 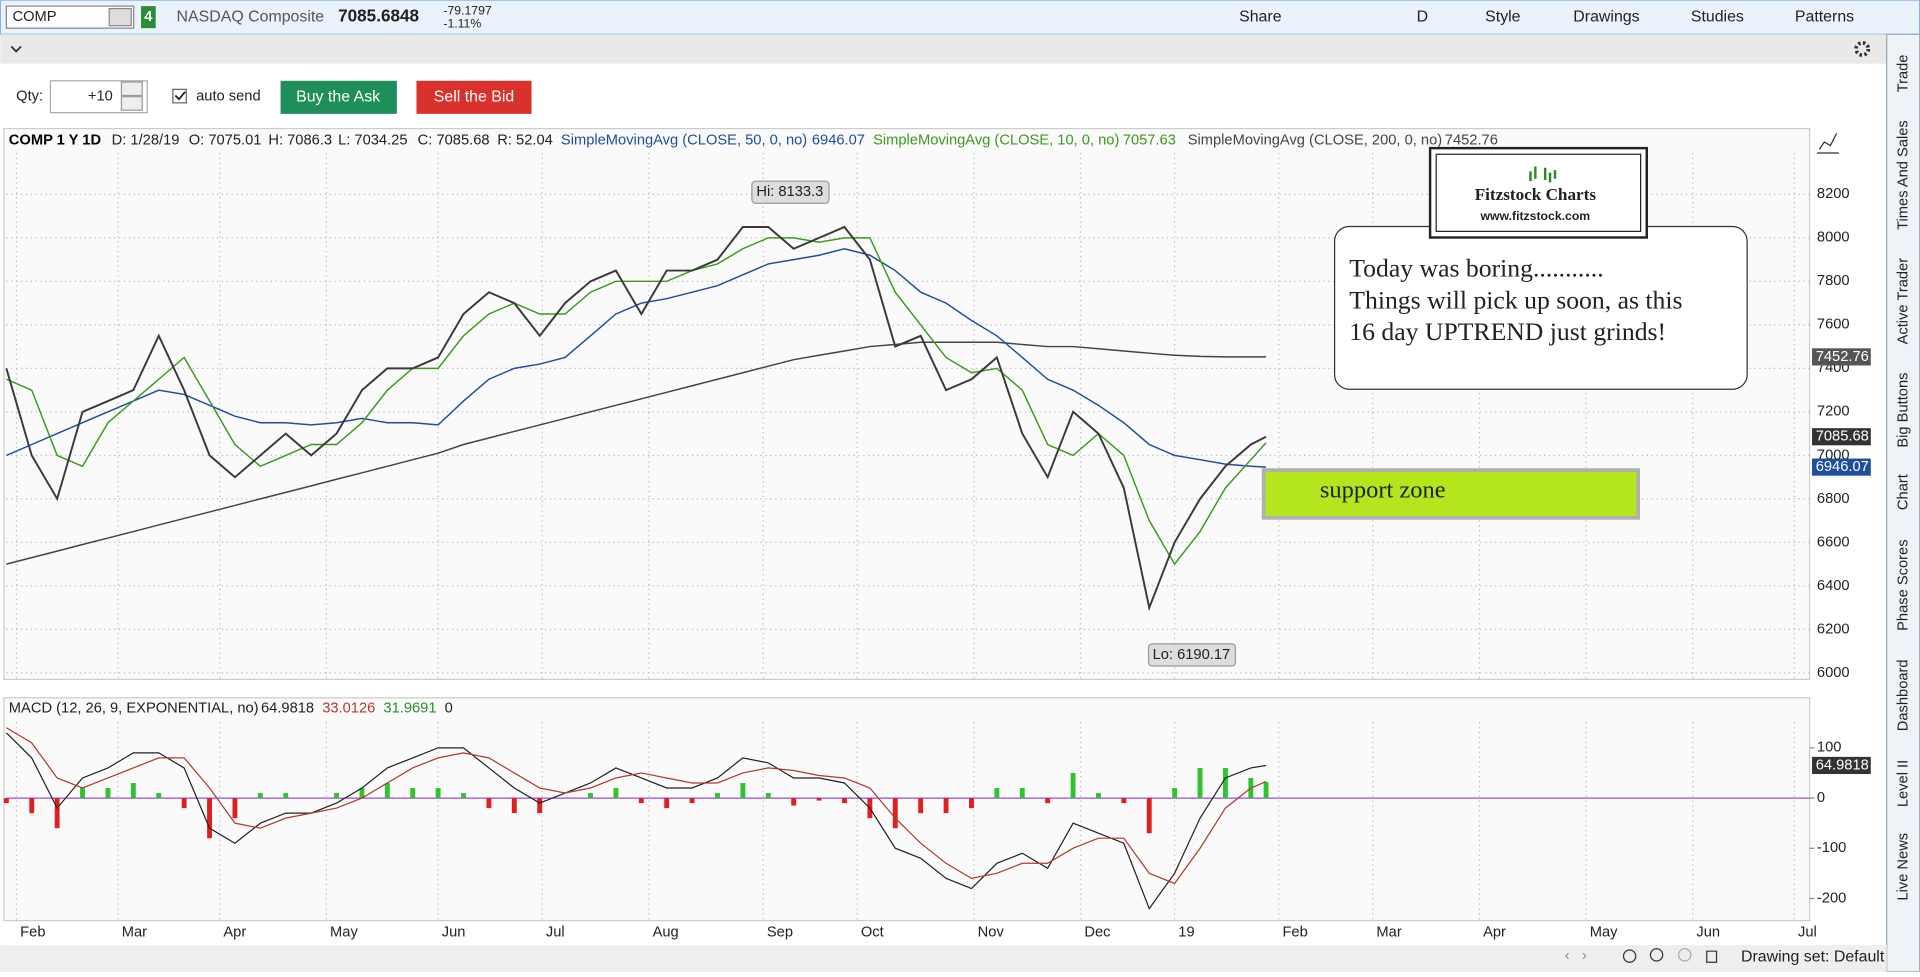 What do you see at coordinates (1149, 141) in the screenshot?
I see `legend-item: 7057.63` at bounding box center [1149, 141].